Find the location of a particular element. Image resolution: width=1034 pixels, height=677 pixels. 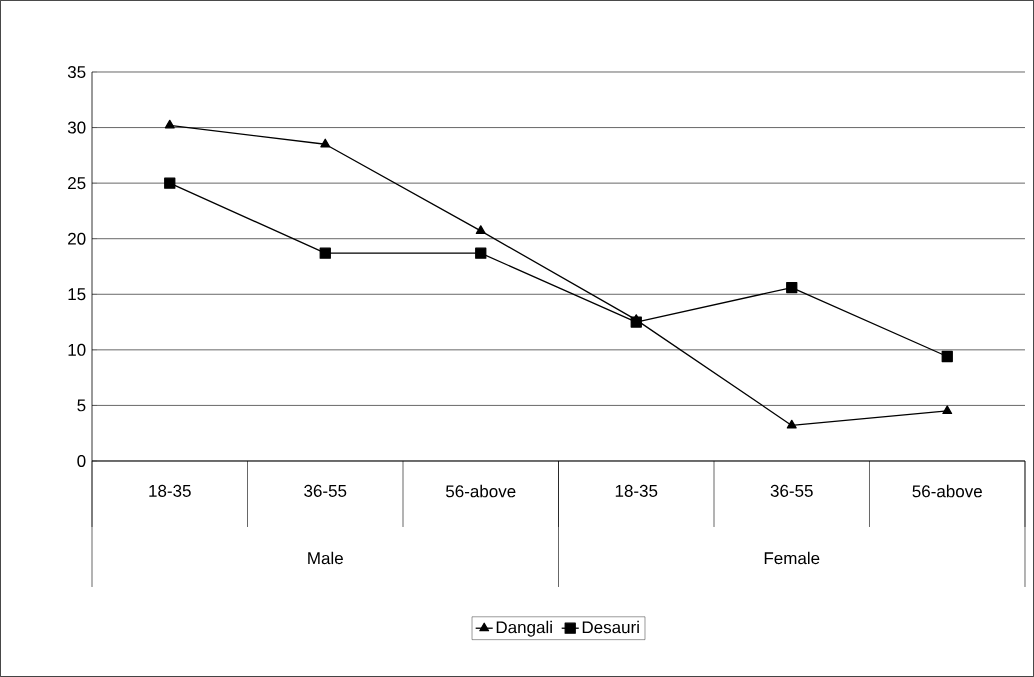

text: Male is located at coordinates (325, 558).